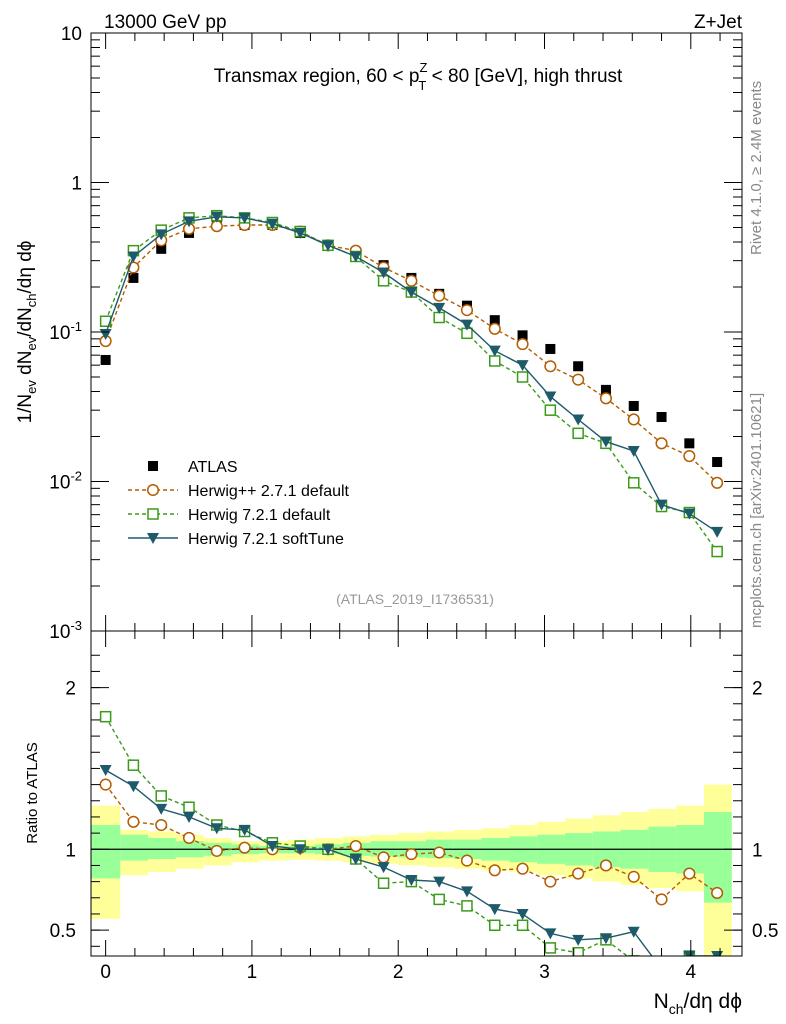  Describe the element at coordinates (317, 76) in the screenshot. I see `title-lead: Transmax region, 60 < p` at that location.